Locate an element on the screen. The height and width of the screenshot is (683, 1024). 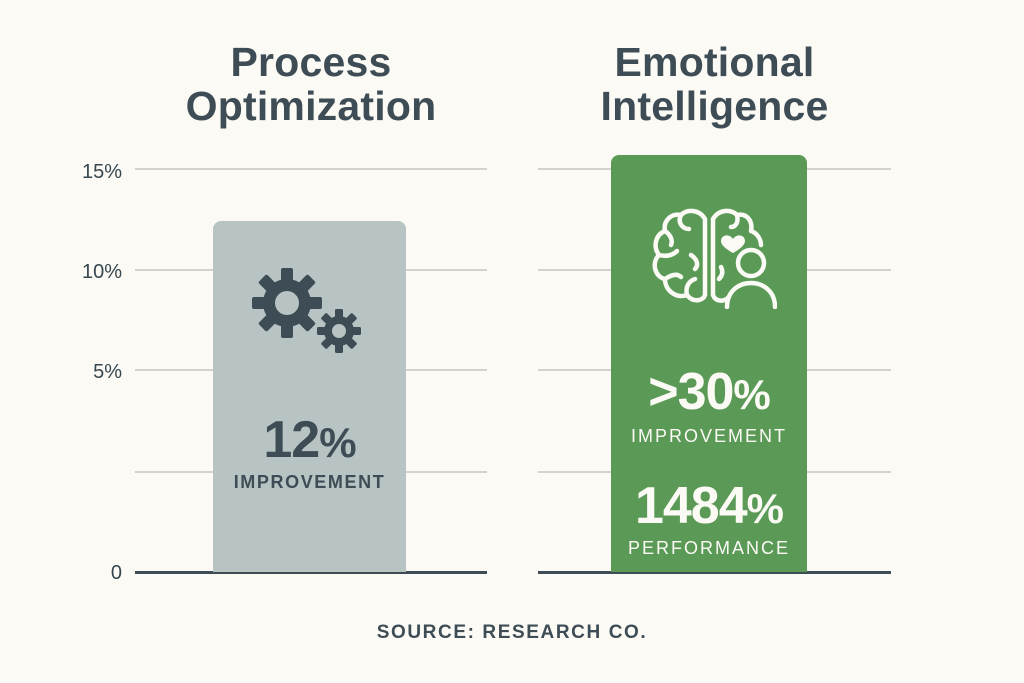
value-number: >30 is located at coordinates (691, 392).